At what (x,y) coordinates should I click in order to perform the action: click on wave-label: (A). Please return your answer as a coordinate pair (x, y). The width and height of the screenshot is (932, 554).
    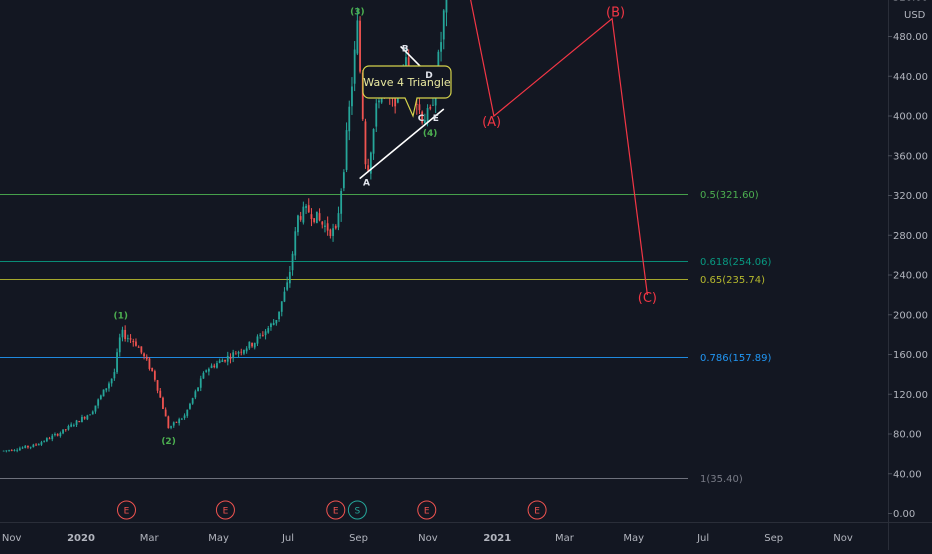
    Looking at the image, I should click on (491, 122).